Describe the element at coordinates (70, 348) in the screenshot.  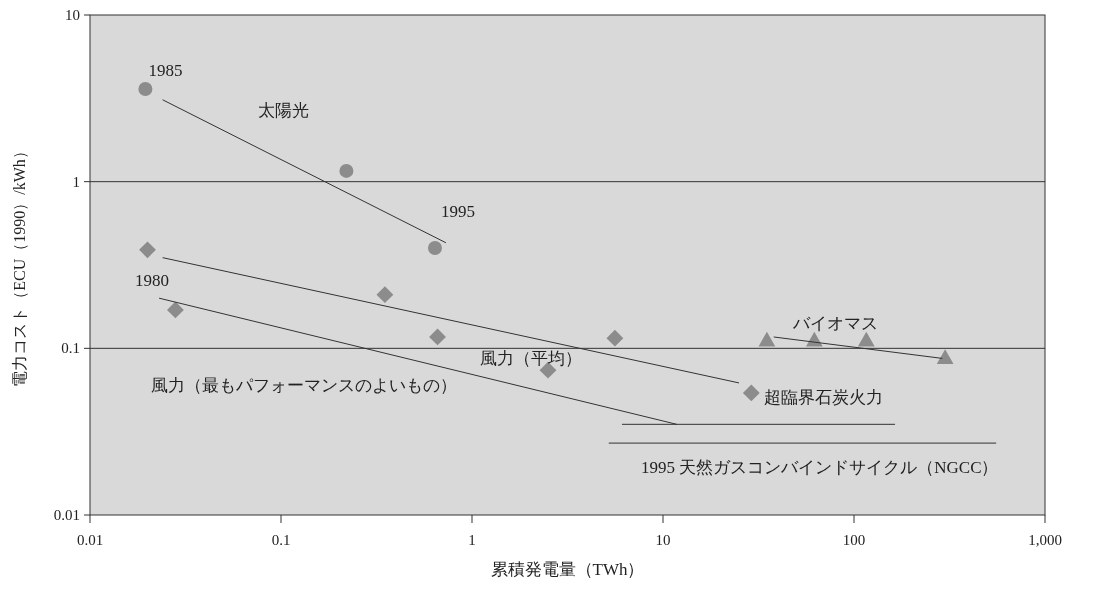
I see `y-tick-label: 0.1` at that location.